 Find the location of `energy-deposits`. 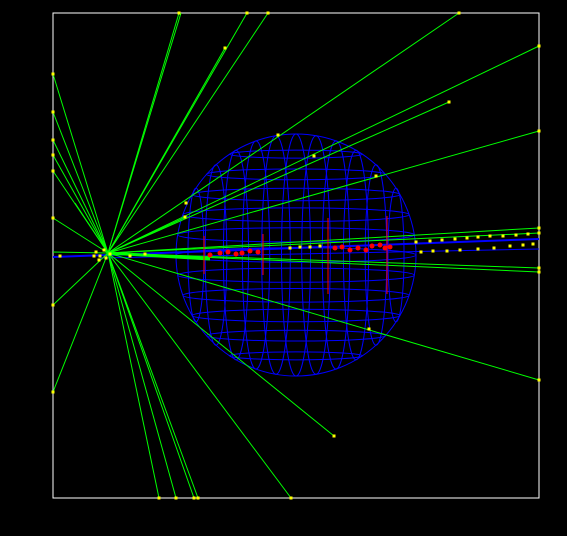

energy-deposits is located at coordinates (298, 255).